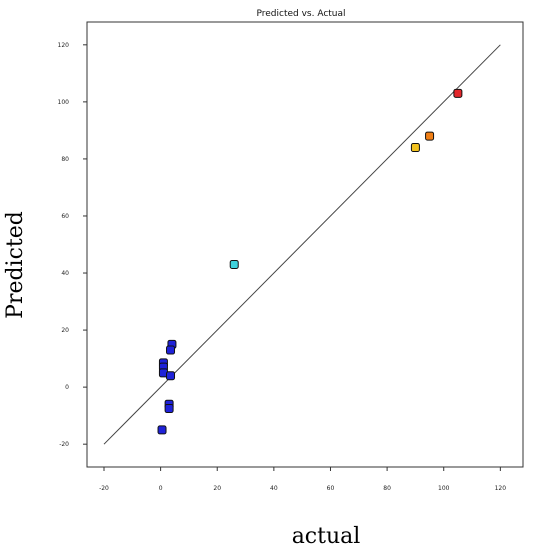  What do you see at coordinates (501, 488) in the screenshot?
I see `x-tick-label: 120` at bounding box center [501, 488].